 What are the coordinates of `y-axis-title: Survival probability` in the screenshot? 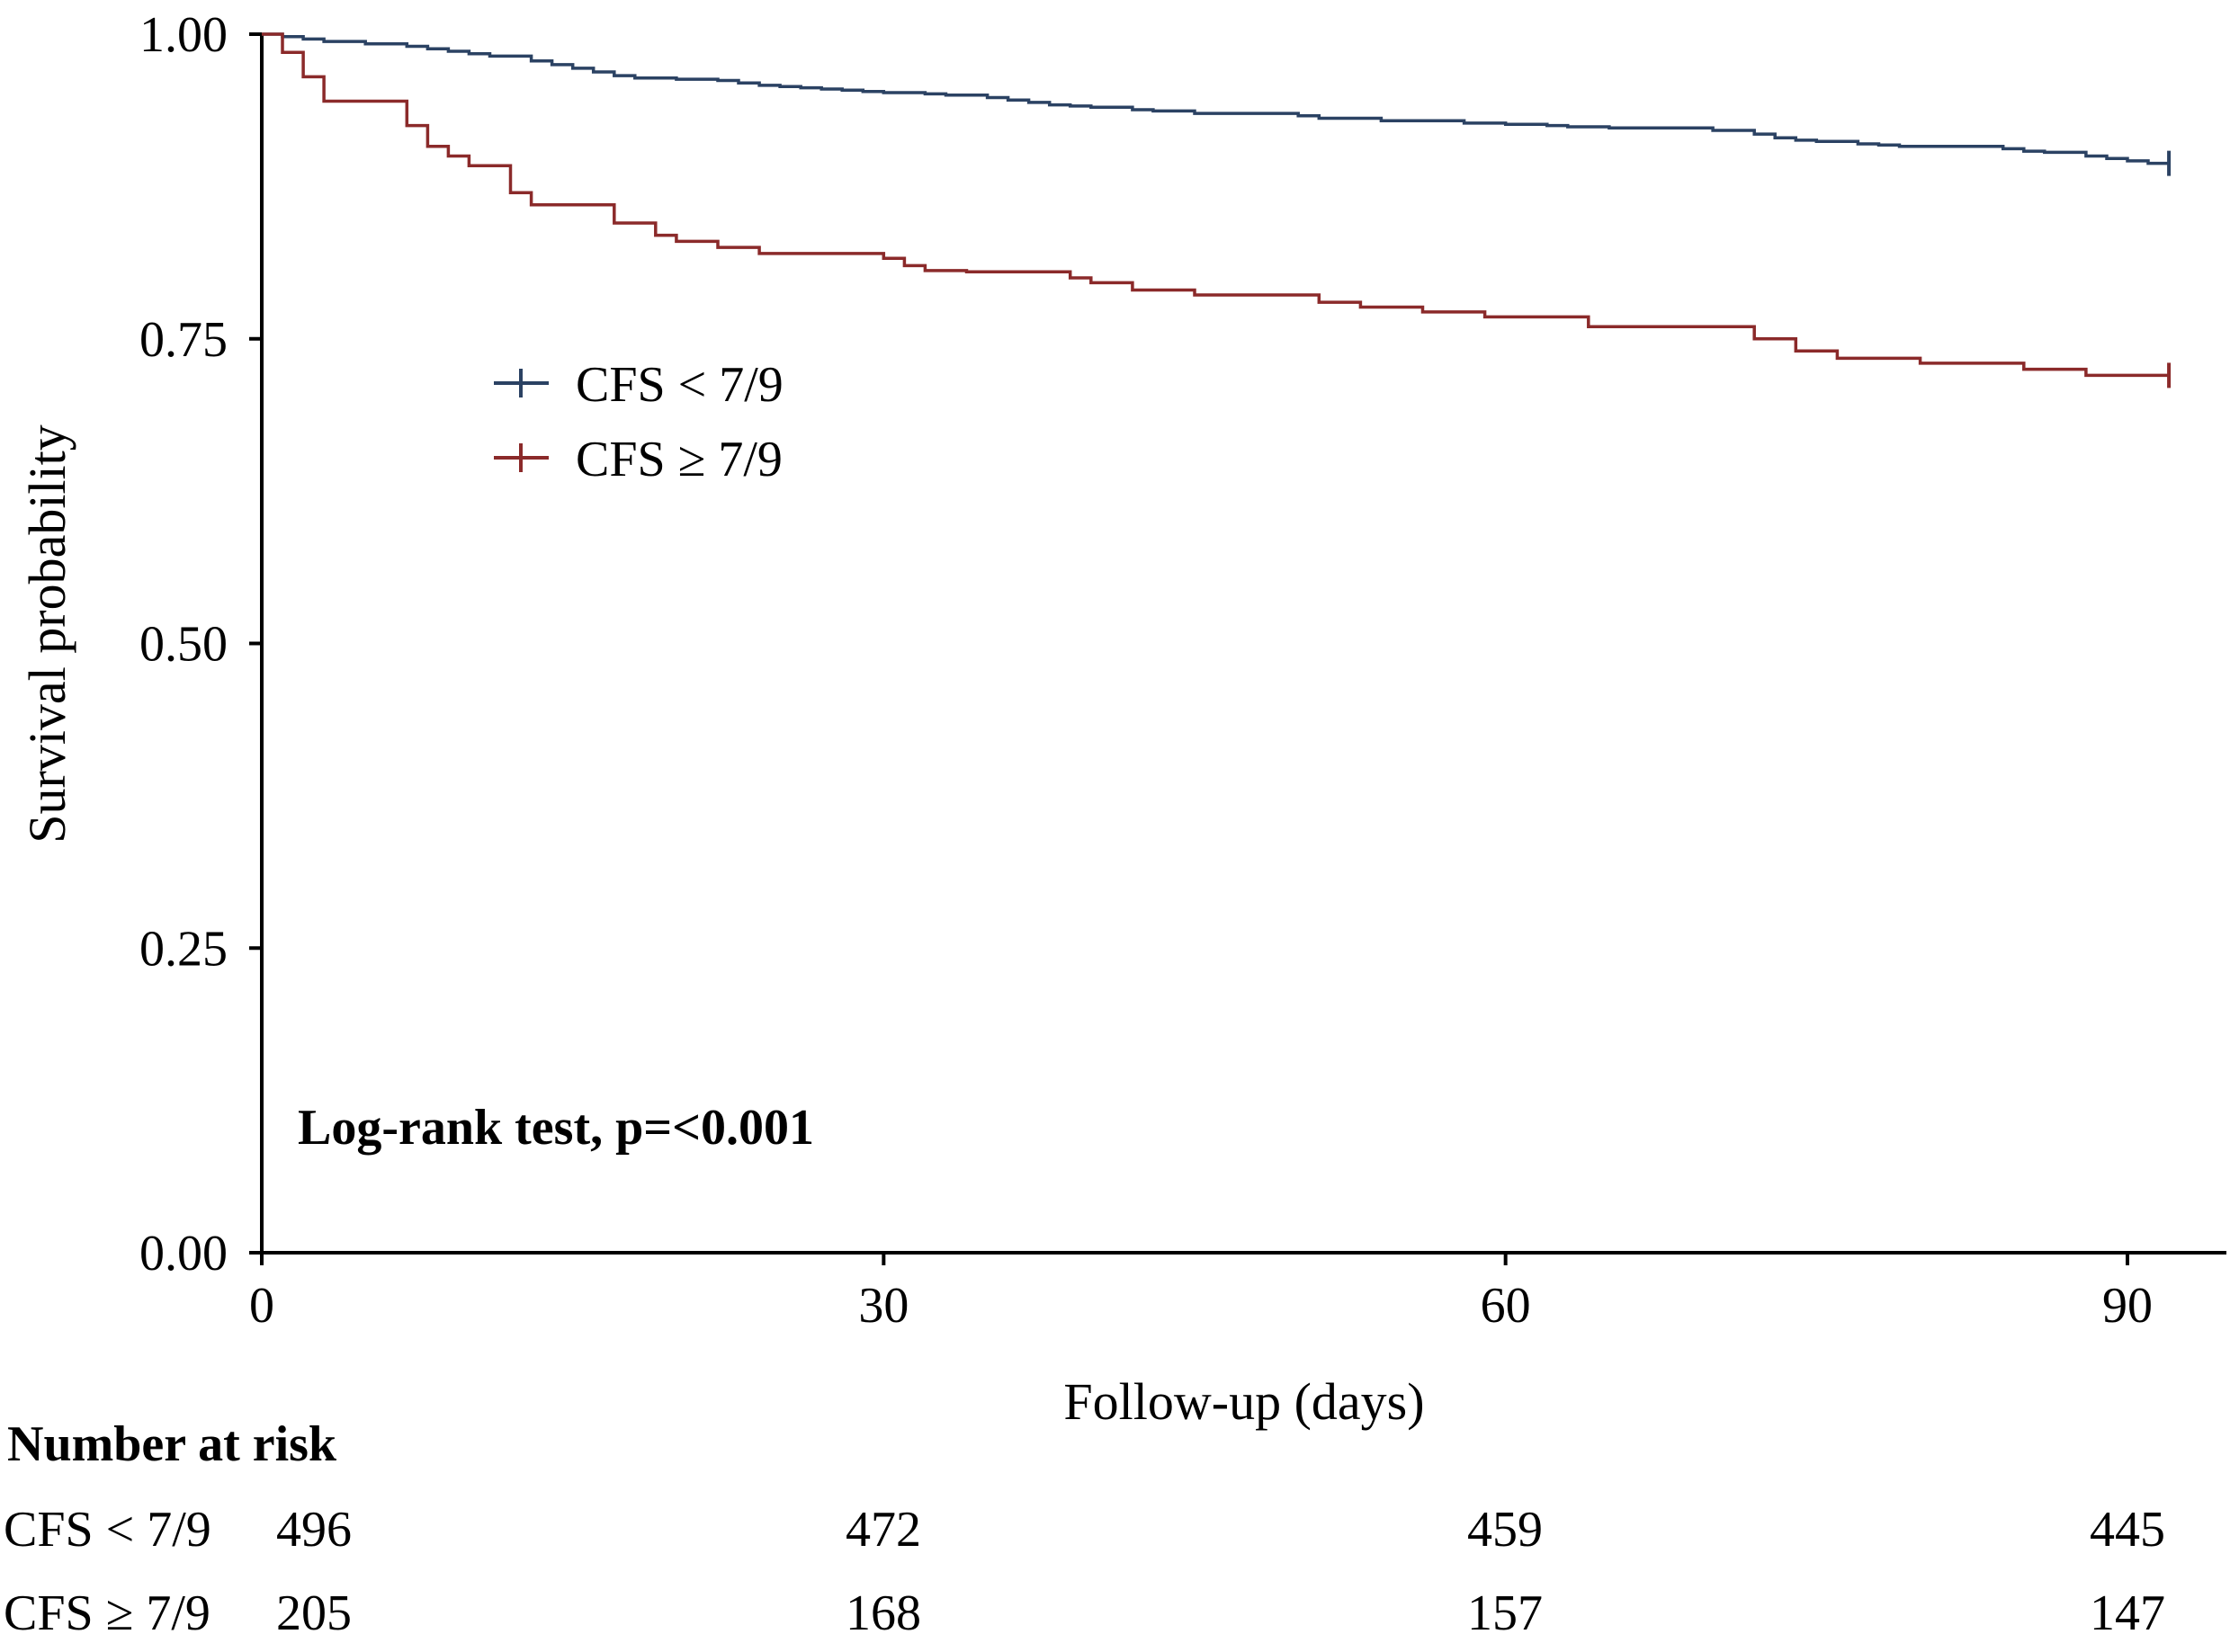 It's located at (47, 634).